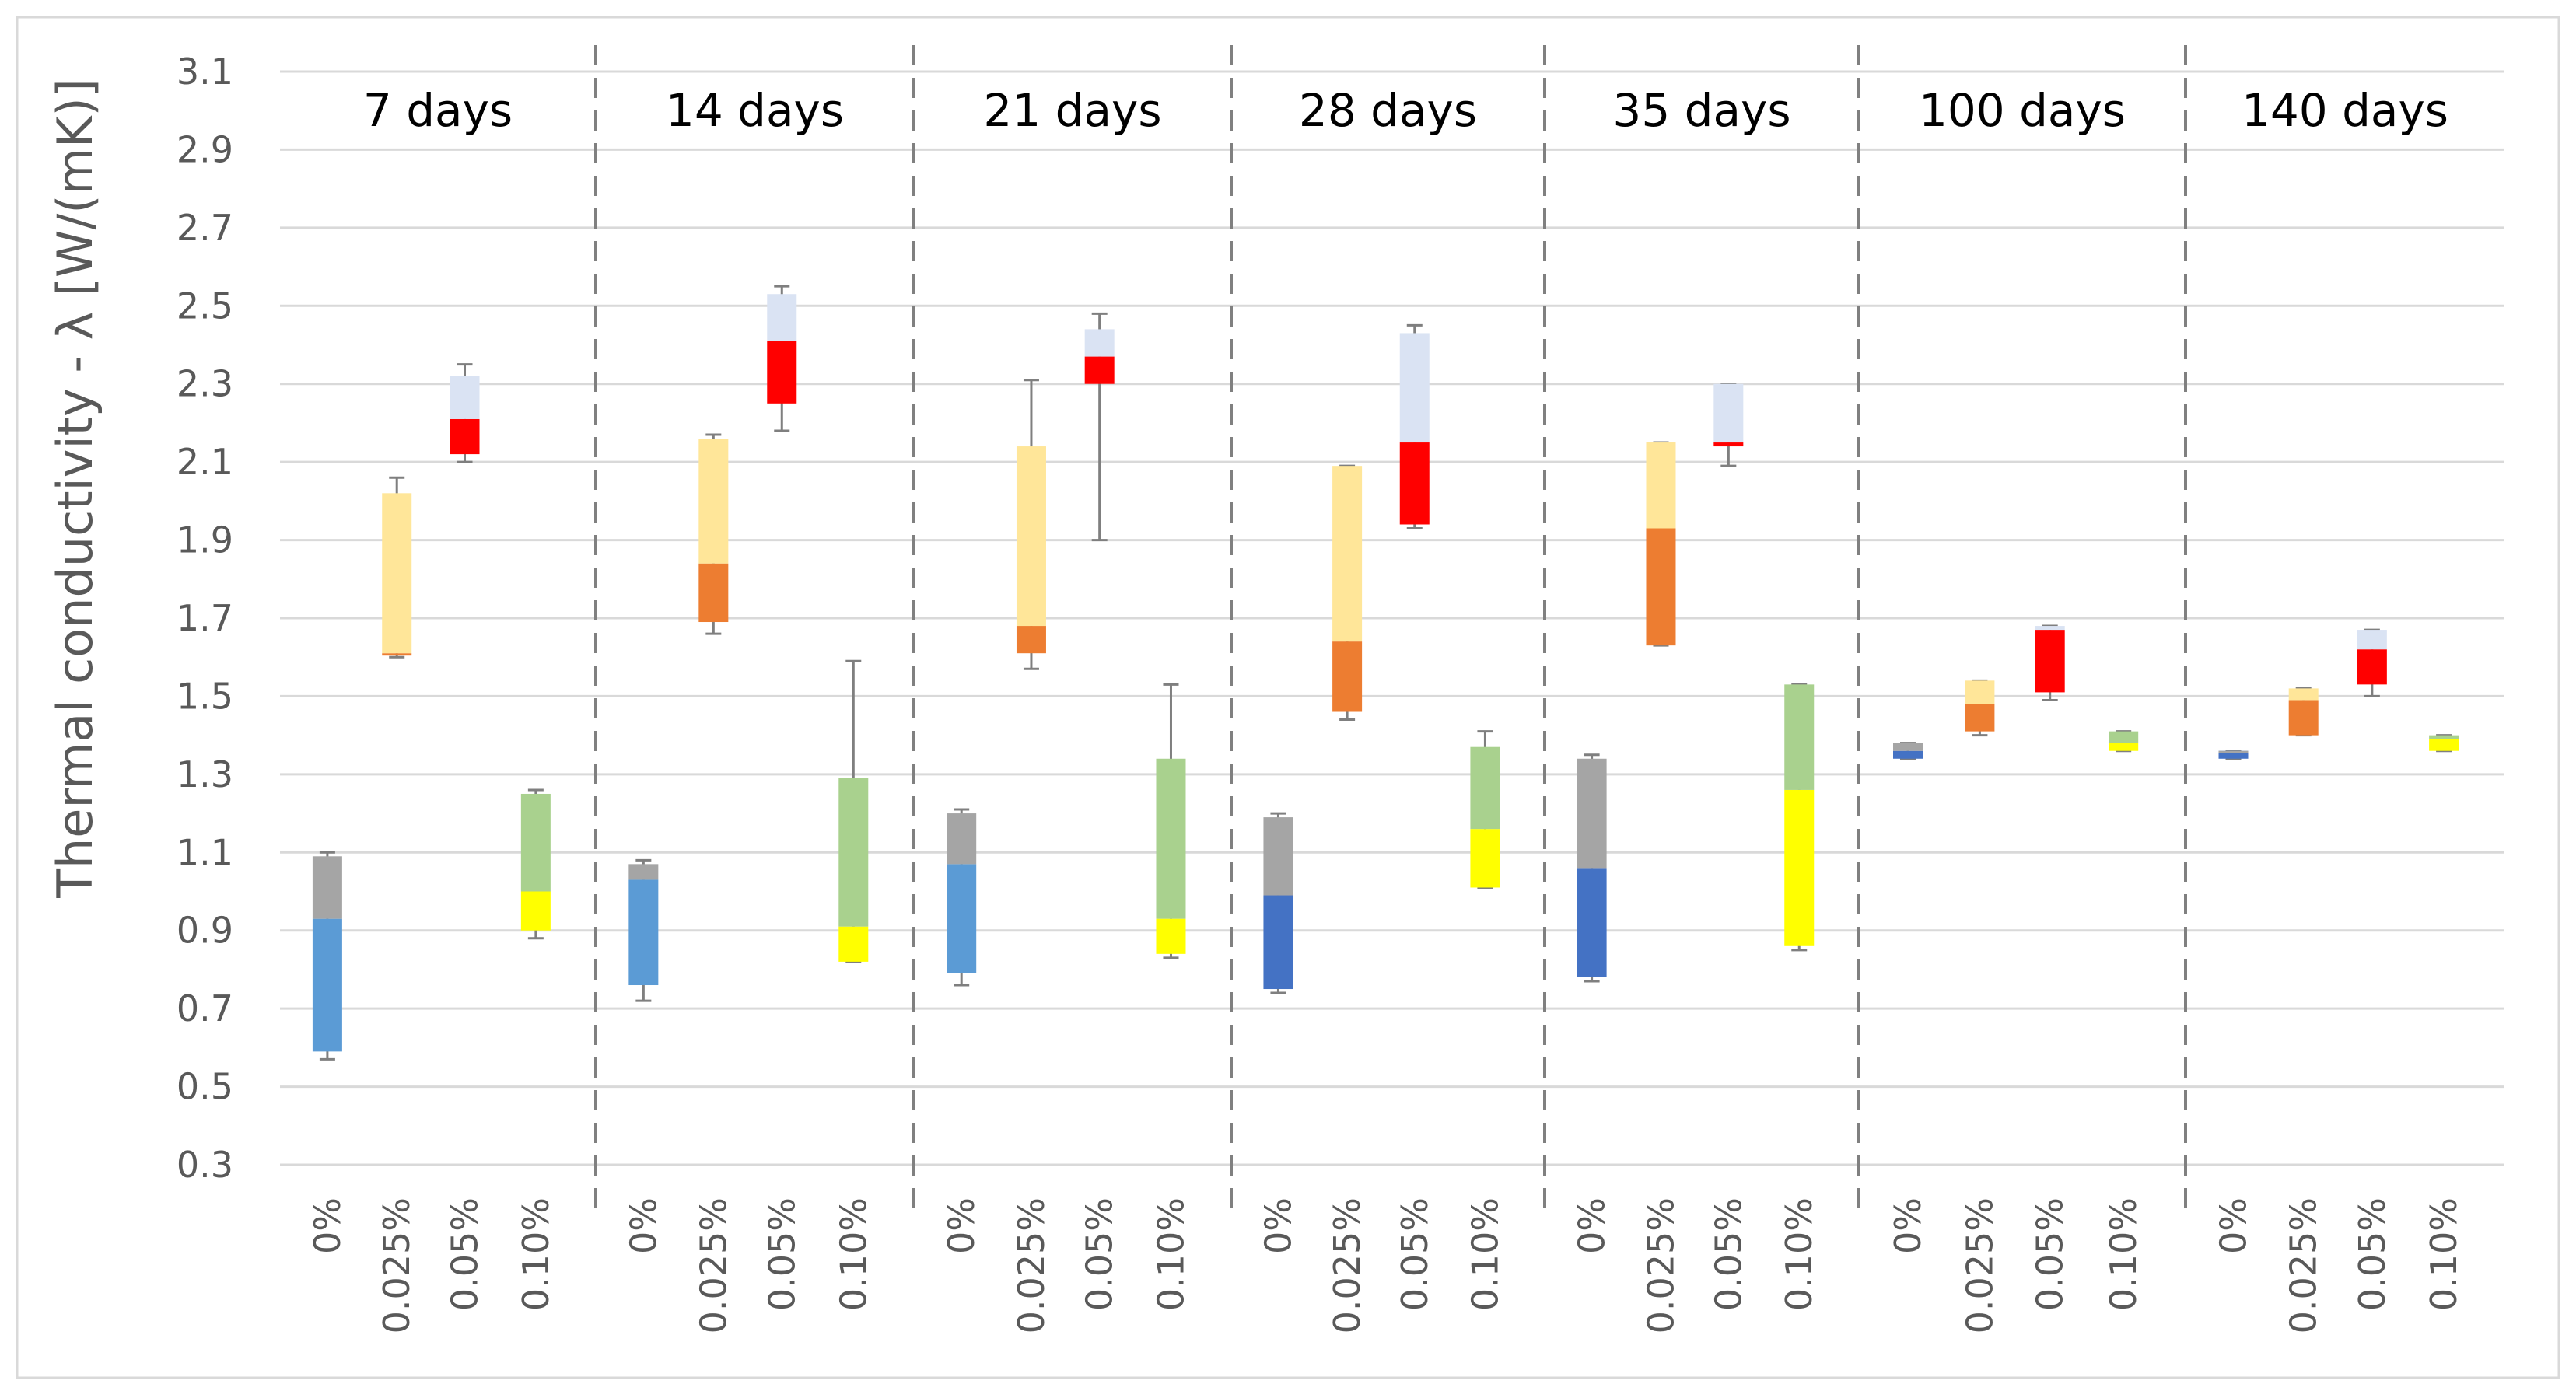  What do you see at coordinates (205, 306) in the screenshot?
I see `y-tick-label: 2.5` at bounding box center [205, 306].